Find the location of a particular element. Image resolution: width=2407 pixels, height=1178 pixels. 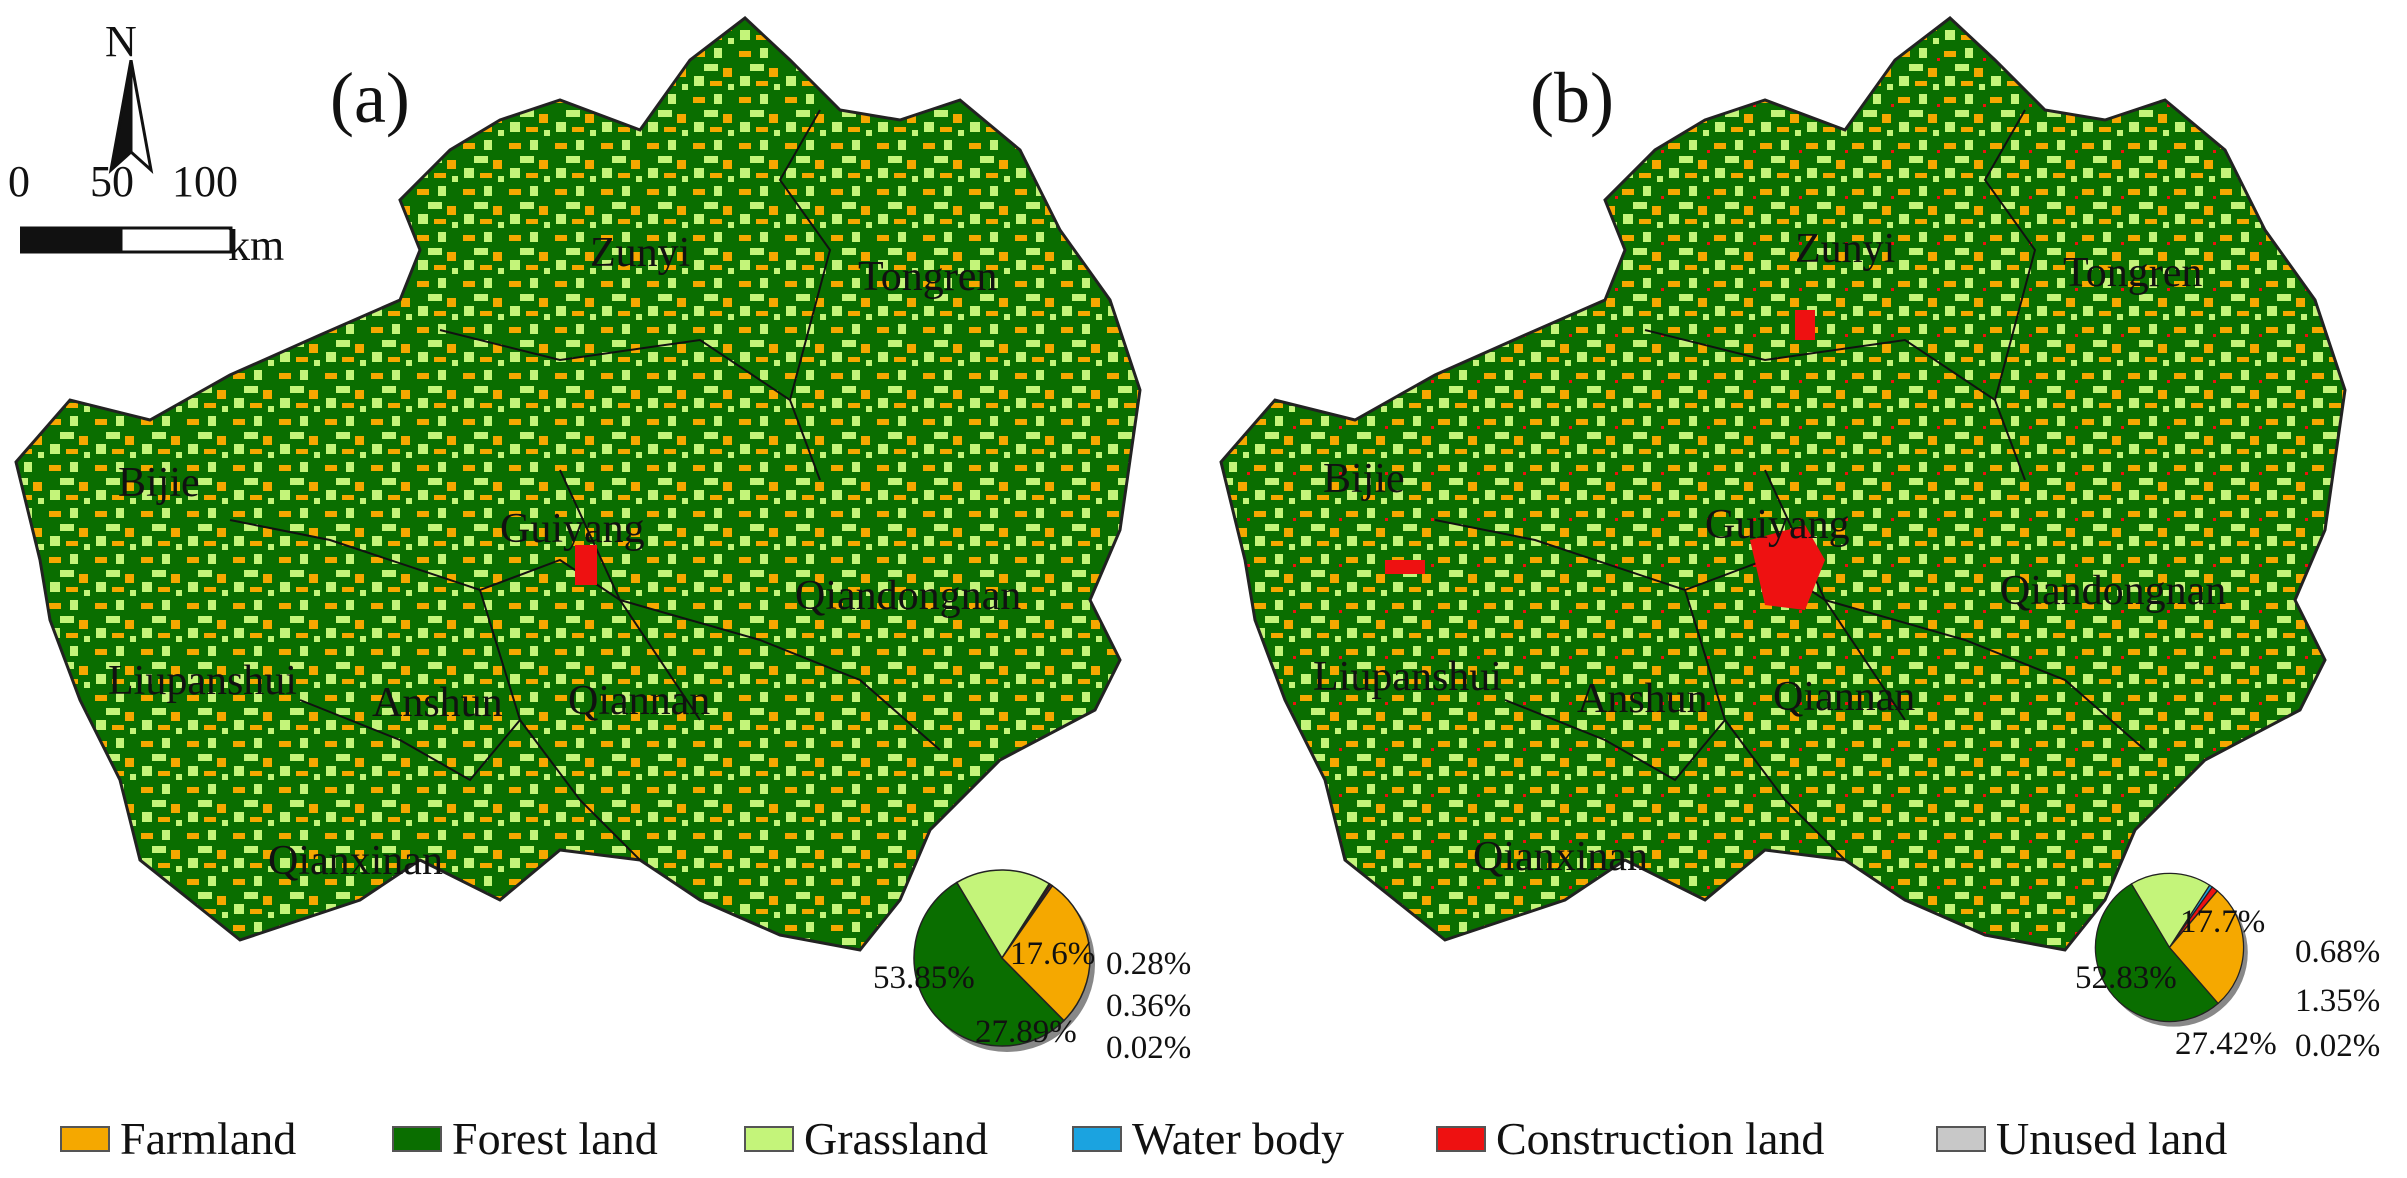

pie-label-farmland: 27.89% is located at coordinates (1026, 1032).